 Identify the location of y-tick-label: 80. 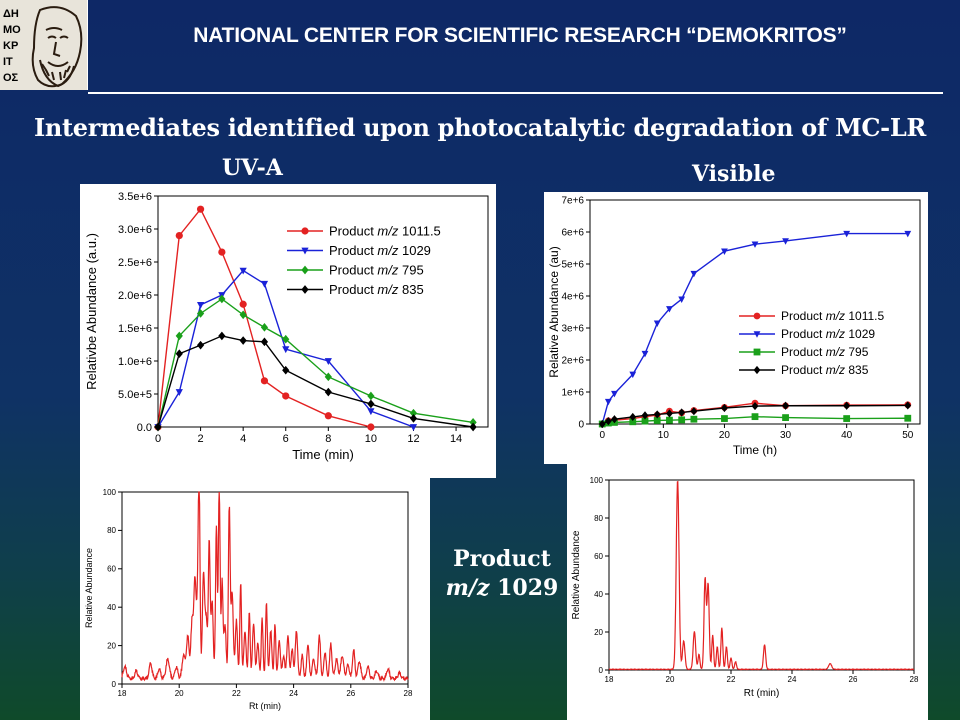
(111, 530).